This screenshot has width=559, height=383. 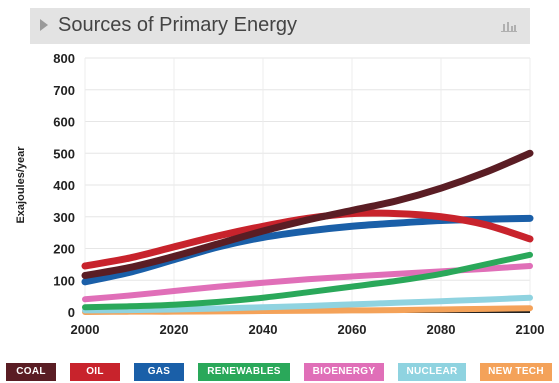 I want to click on y-tick-label: 400, so click(x=64, y=185).